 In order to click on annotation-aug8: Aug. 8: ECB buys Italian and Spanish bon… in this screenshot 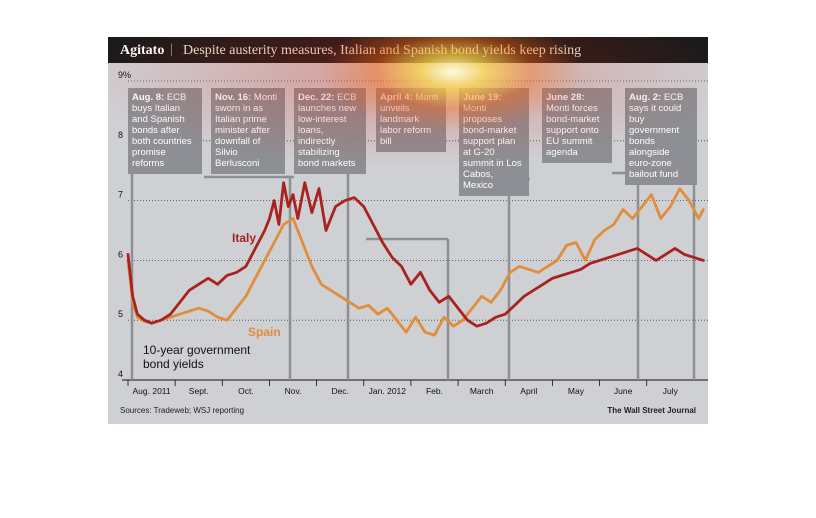, I will do `click(165, 131)`.